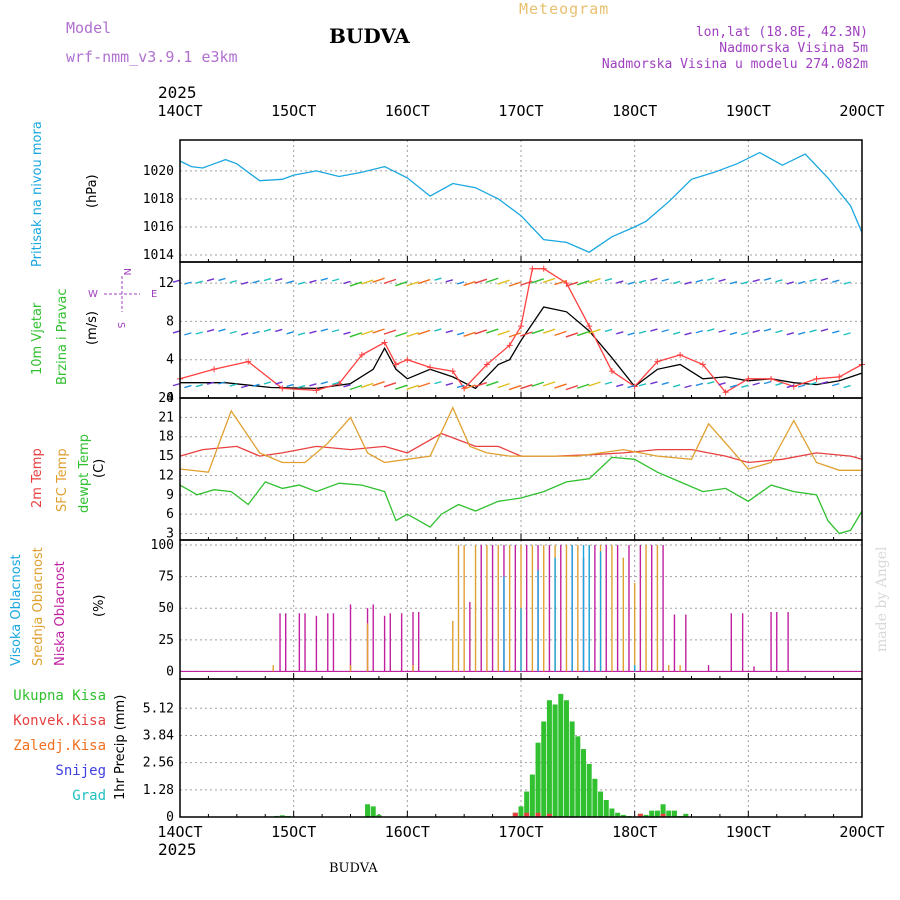 This screenshot has width=900, height=900. I want to click on pressure-axis-label: Pritisak na nivou mora, so click(37, 194).